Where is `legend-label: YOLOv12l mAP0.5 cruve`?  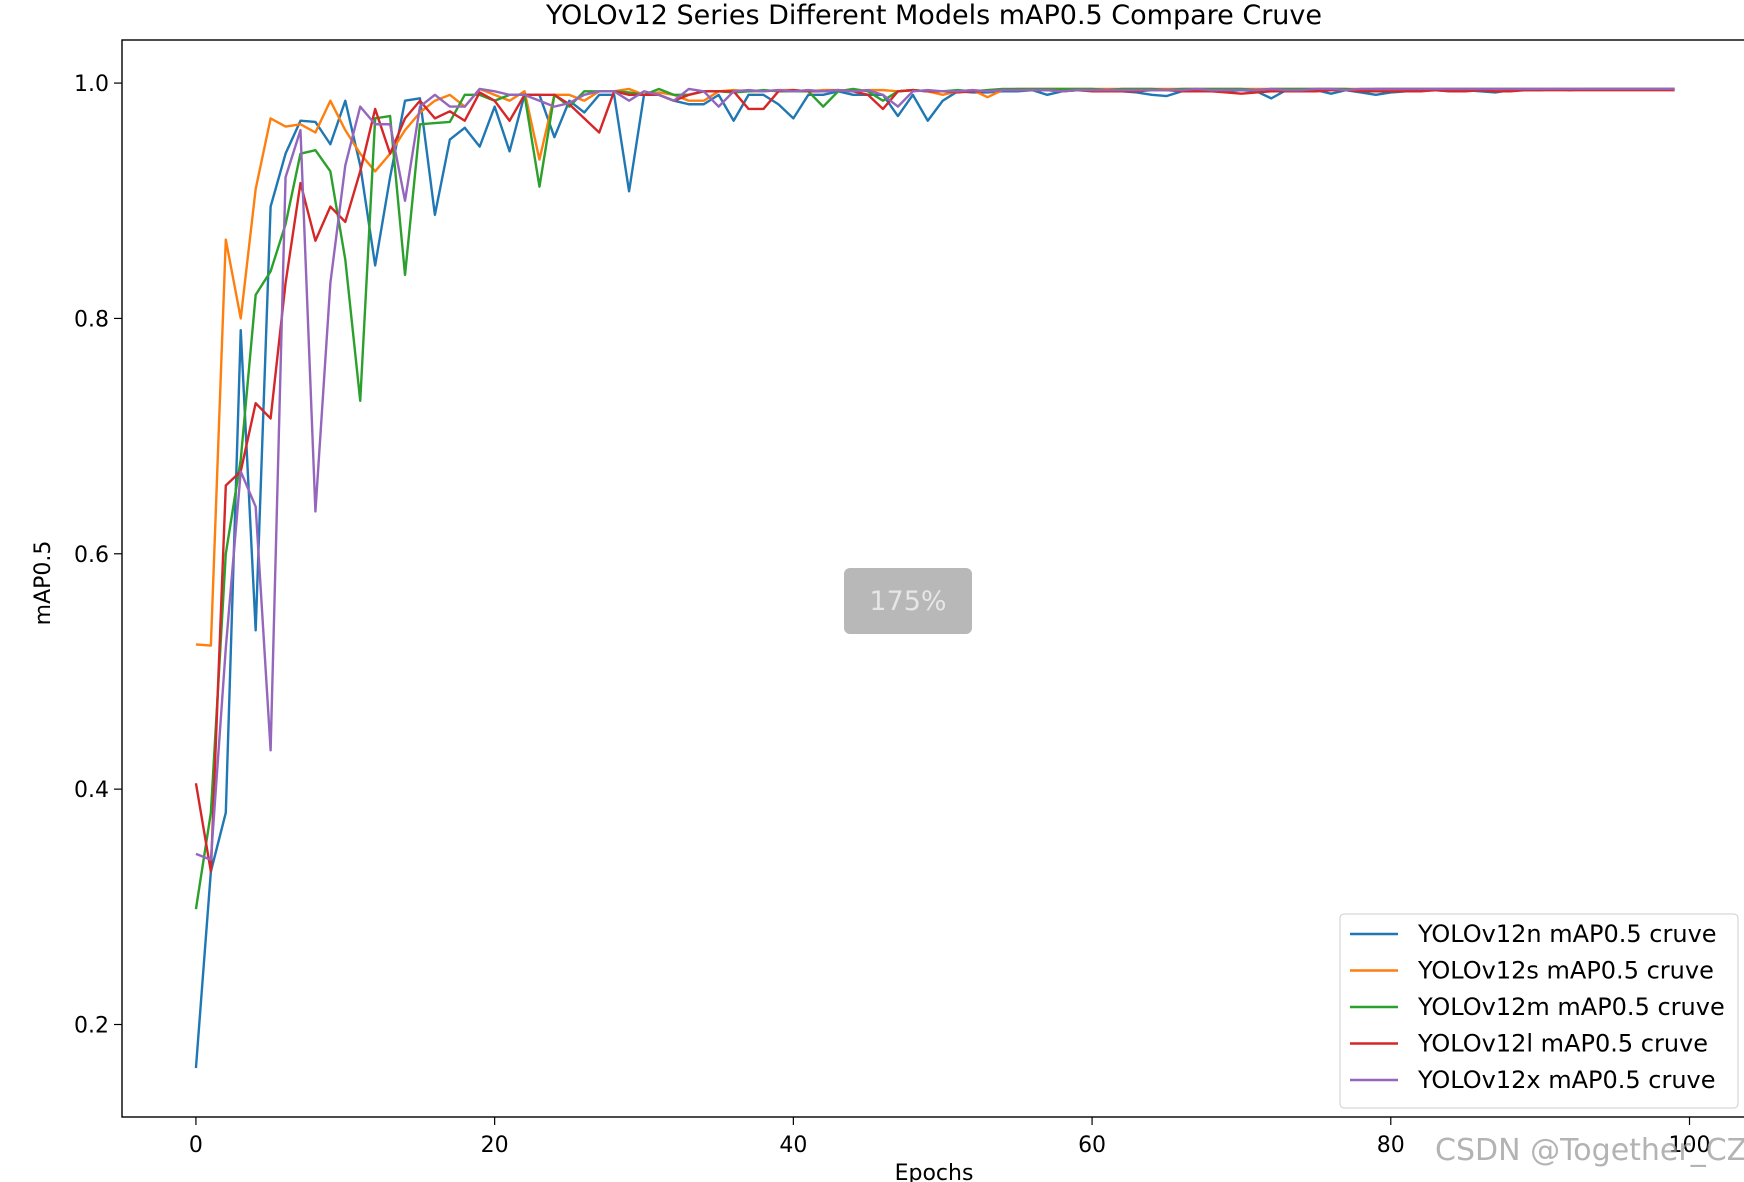 legend-label: YOLOv12l mAP0.5 cruve is located at coordinates (1562, 1044).